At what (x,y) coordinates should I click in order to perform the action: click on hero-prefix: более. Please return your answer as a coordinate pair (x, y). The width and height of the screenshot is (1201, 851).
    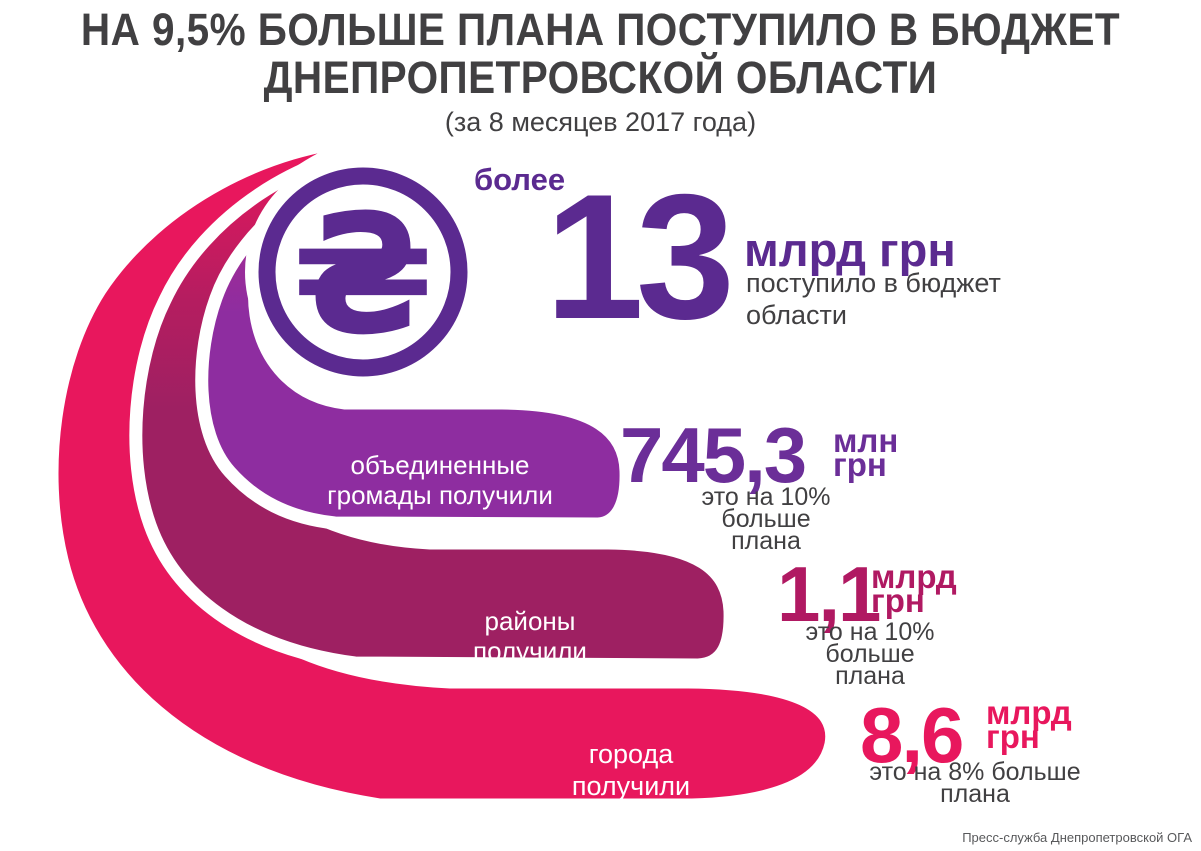
    Looking at the image, I should click on (520, 179).